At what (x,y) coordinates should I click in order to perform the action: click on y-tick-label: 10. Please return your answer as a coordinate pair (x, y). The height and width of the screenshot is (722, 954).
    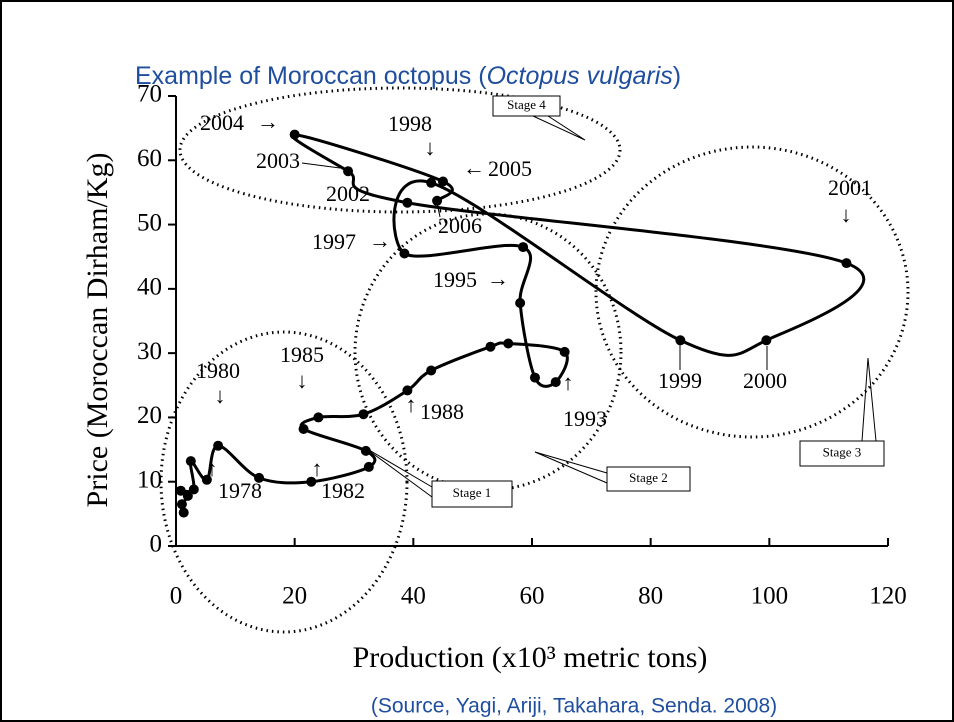
    Looking at the image, I should click on (149, 479).